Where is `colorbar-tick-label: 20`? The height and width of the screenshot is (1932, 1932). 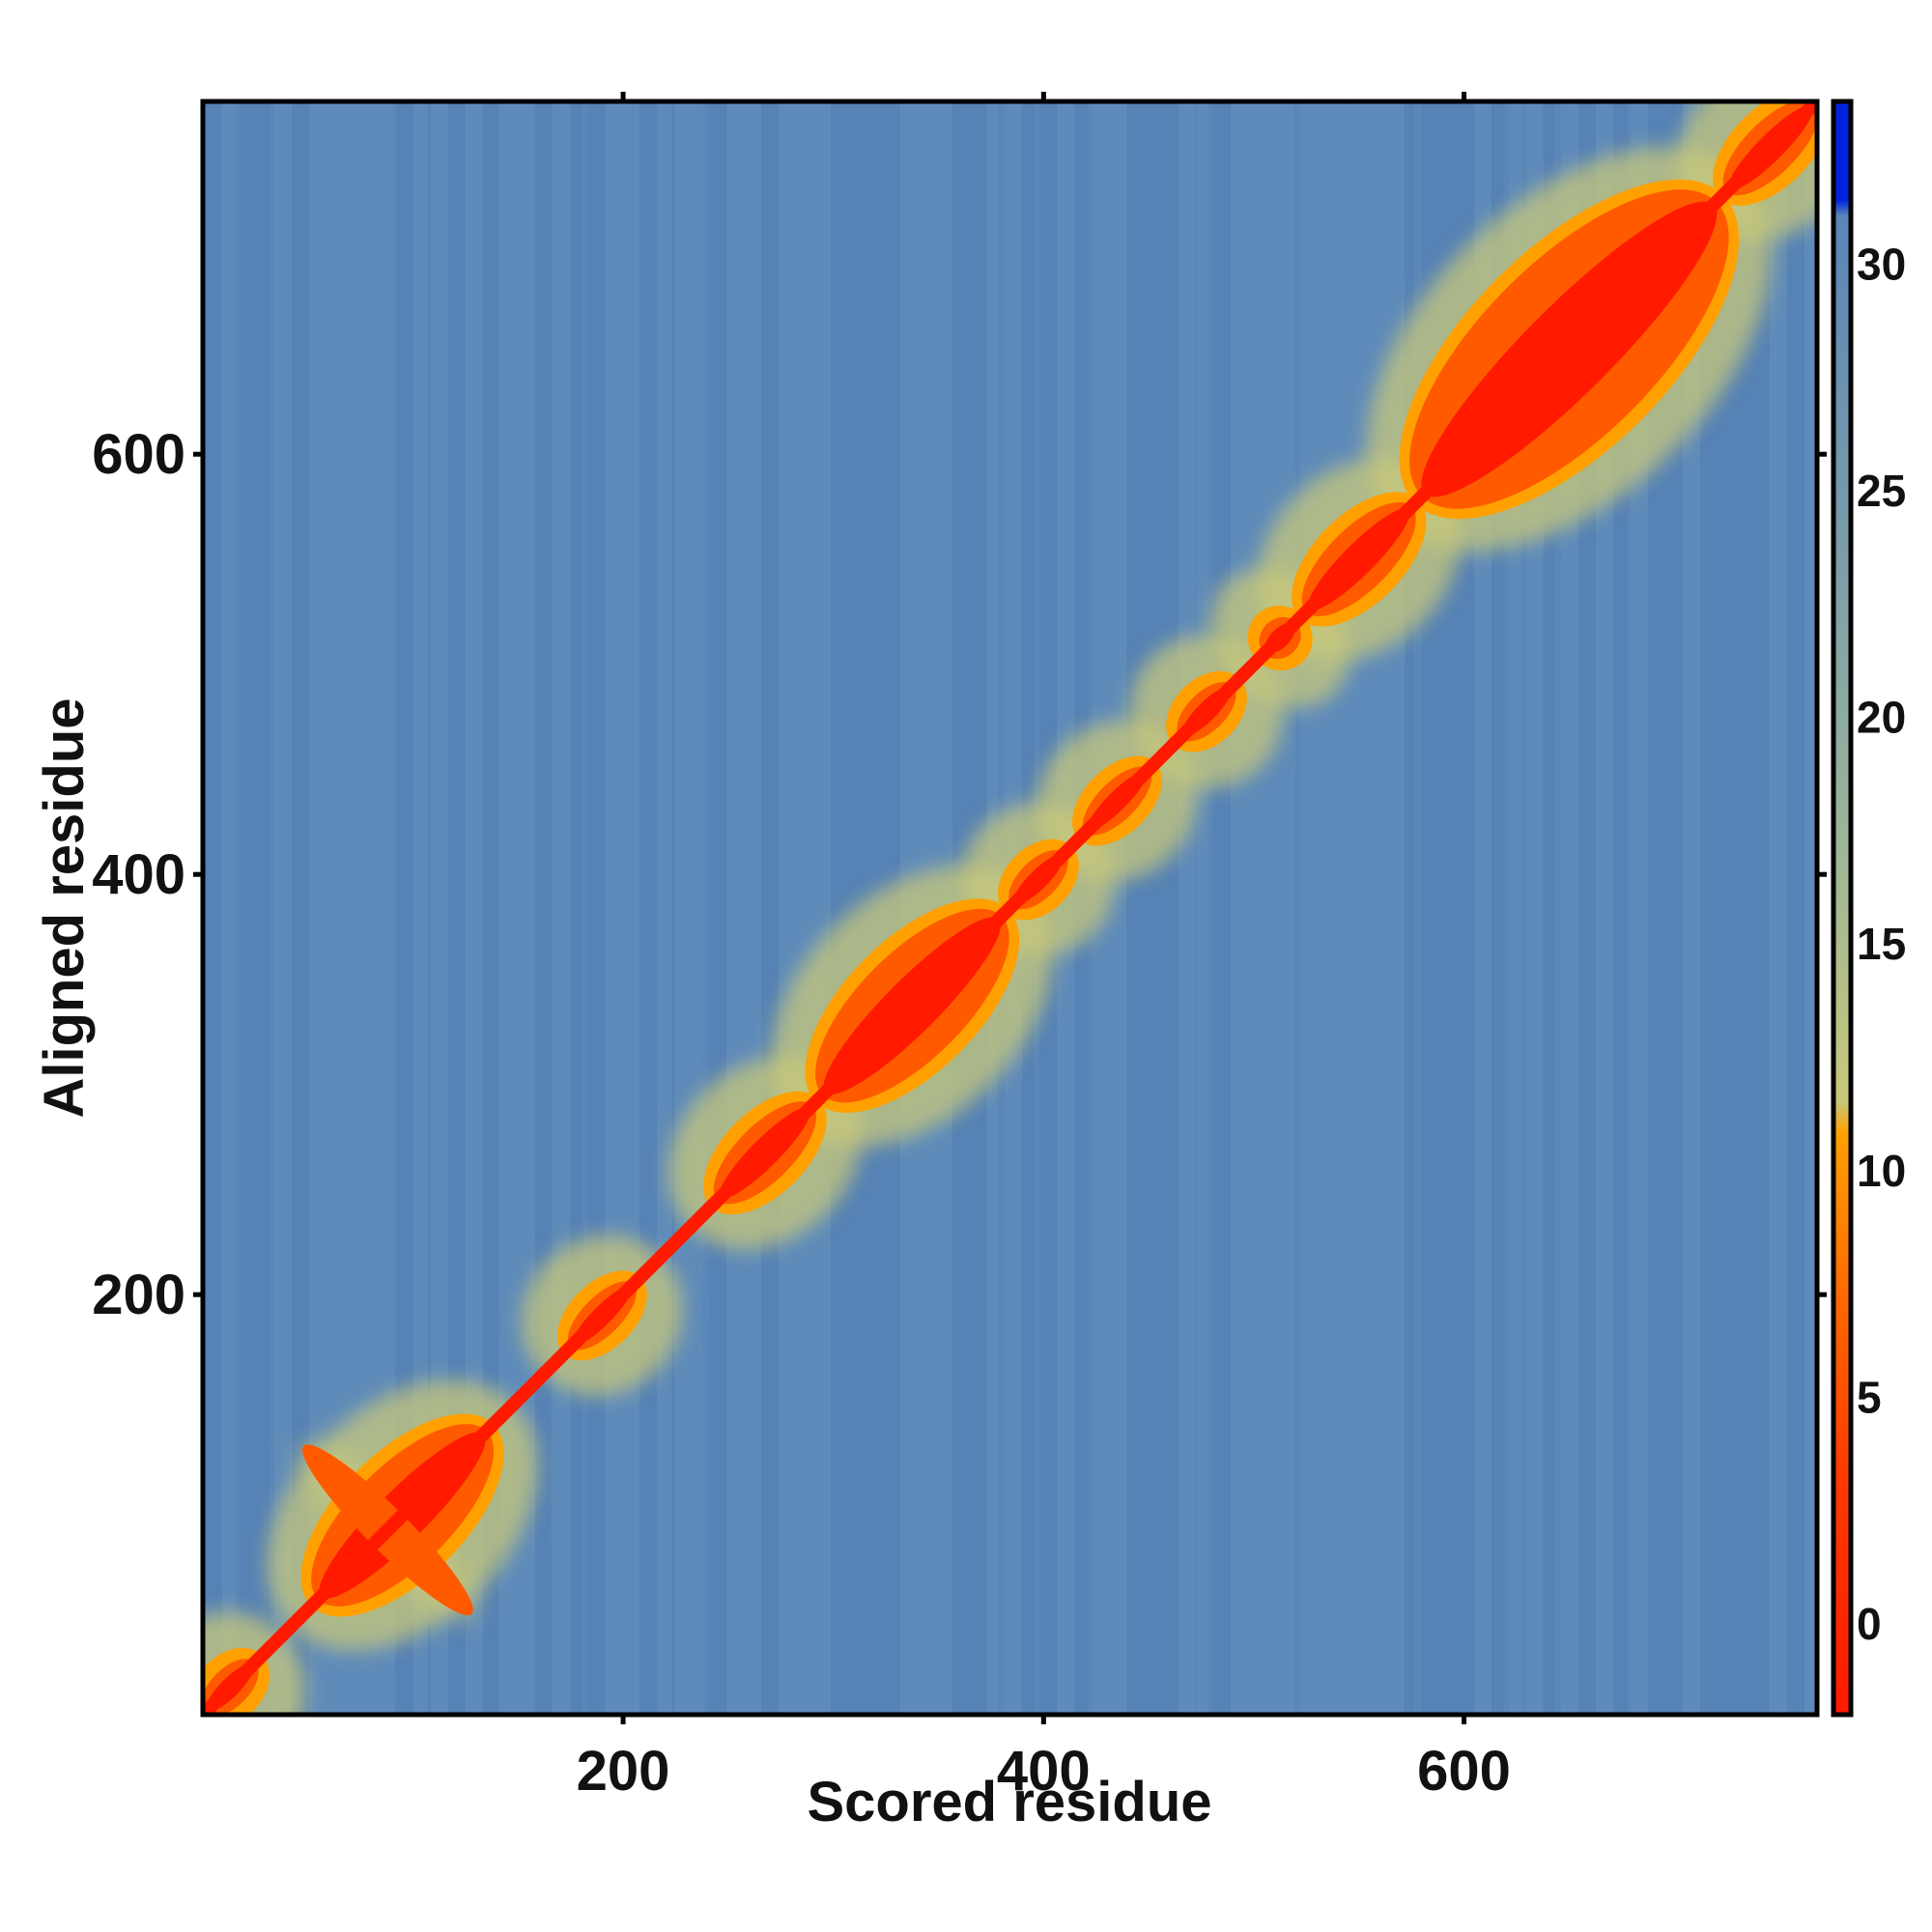 colorbar-tick-label: 20 is located at coordinates (1881, 718).